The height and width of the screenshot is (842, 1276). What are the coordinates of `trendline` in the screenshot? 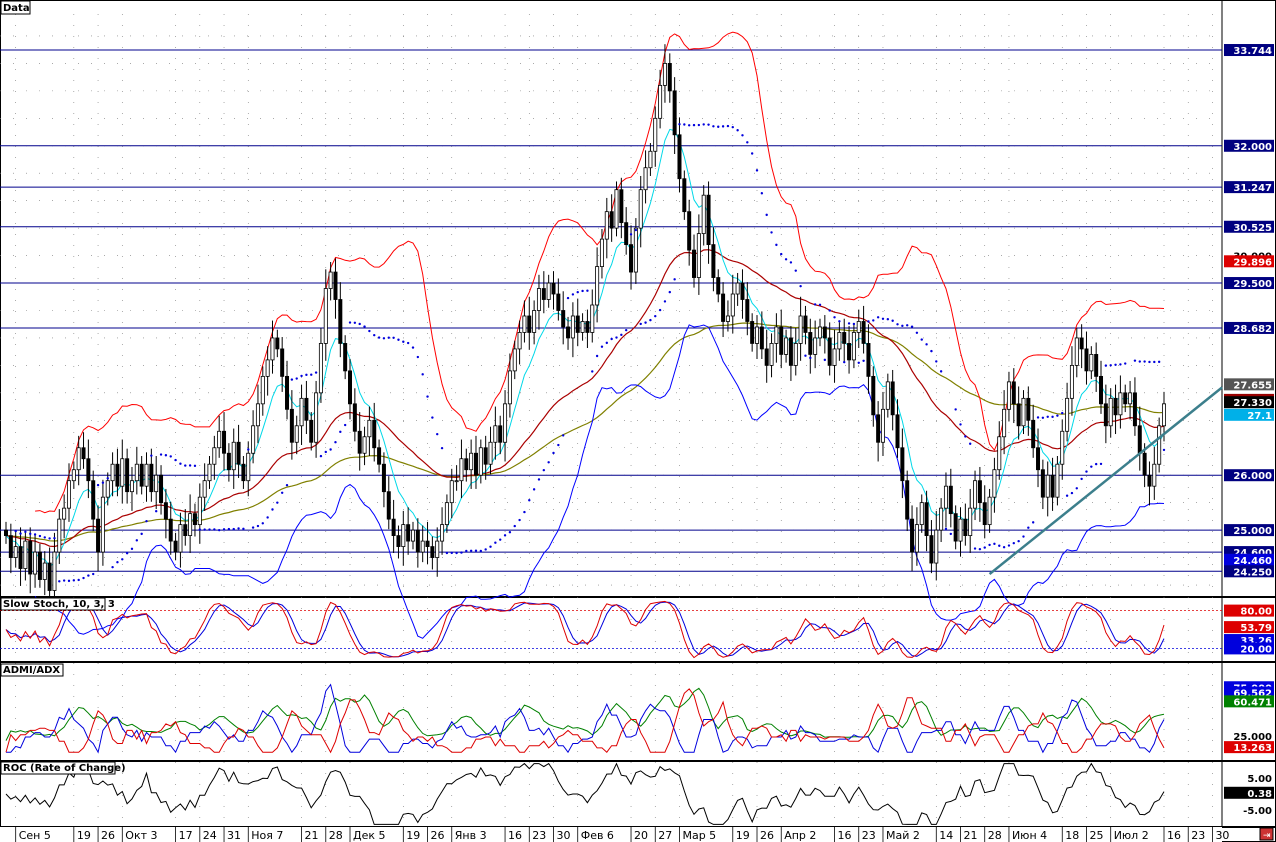 It's located at (1105, 481).